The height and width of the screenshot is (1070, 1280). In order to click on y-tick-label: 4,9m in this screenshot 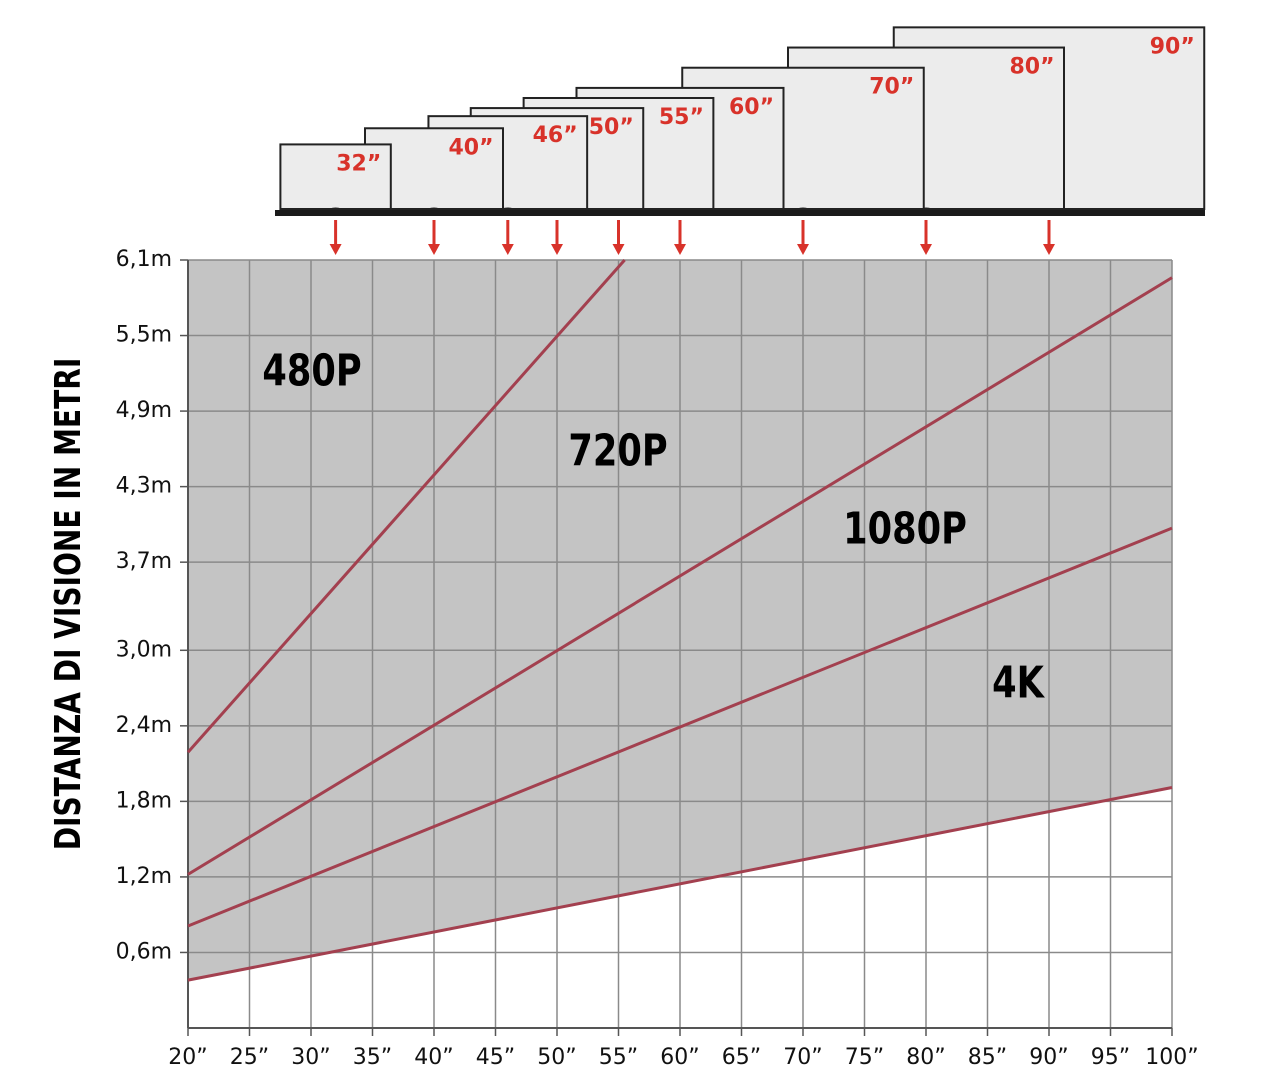, I will do `click(144, 410)`.